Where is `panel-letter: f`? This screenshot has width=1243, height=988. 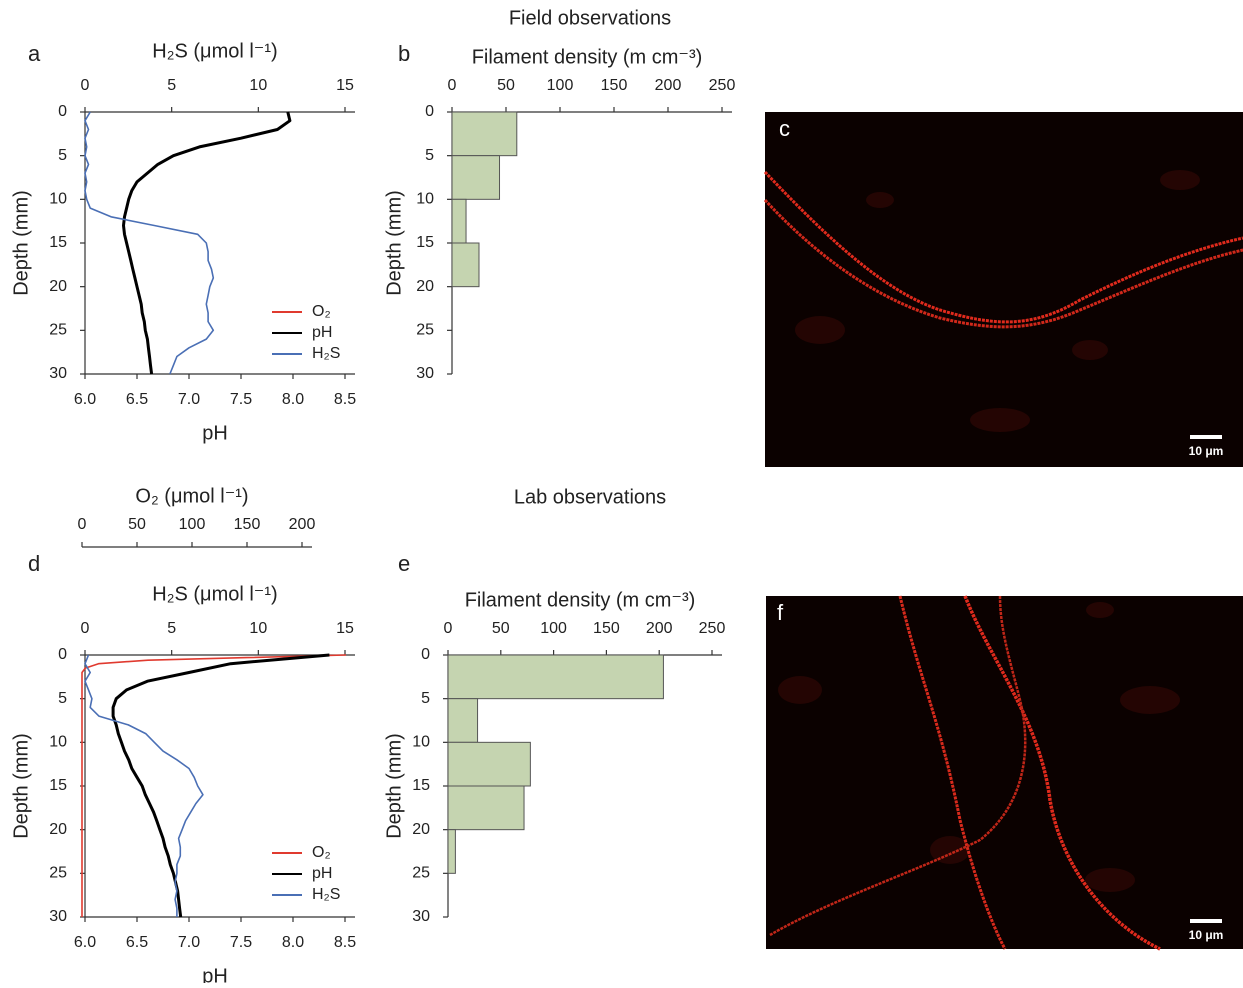
panel-letter: f is located at coordinates (780, 612).